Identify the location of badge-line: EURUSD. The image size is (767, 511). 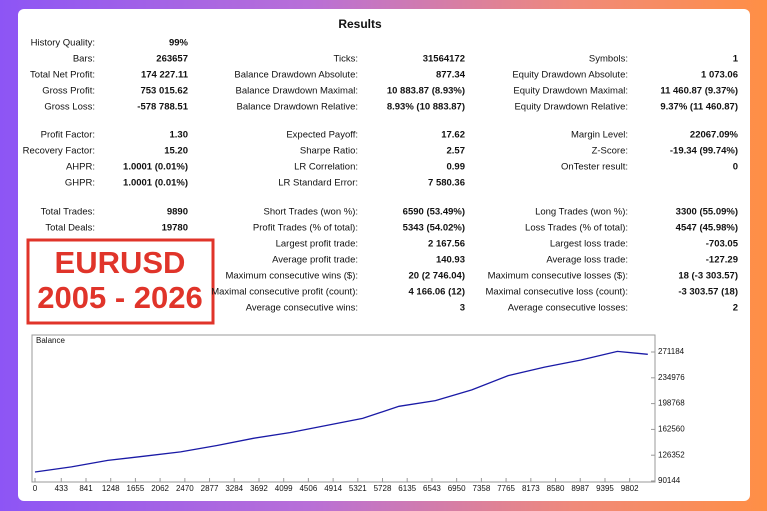
(120, 262).